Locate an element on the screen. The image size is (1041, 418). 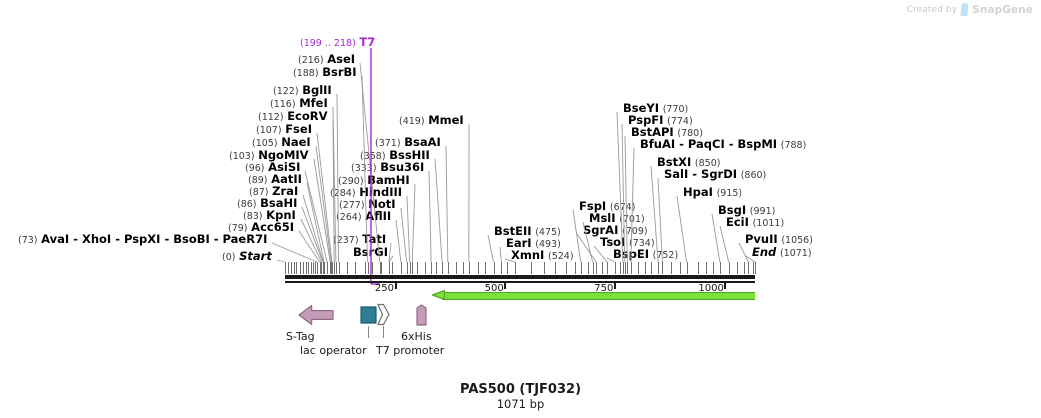
enzyme-label: (83) KpnI is located at coordinates (269, 216).